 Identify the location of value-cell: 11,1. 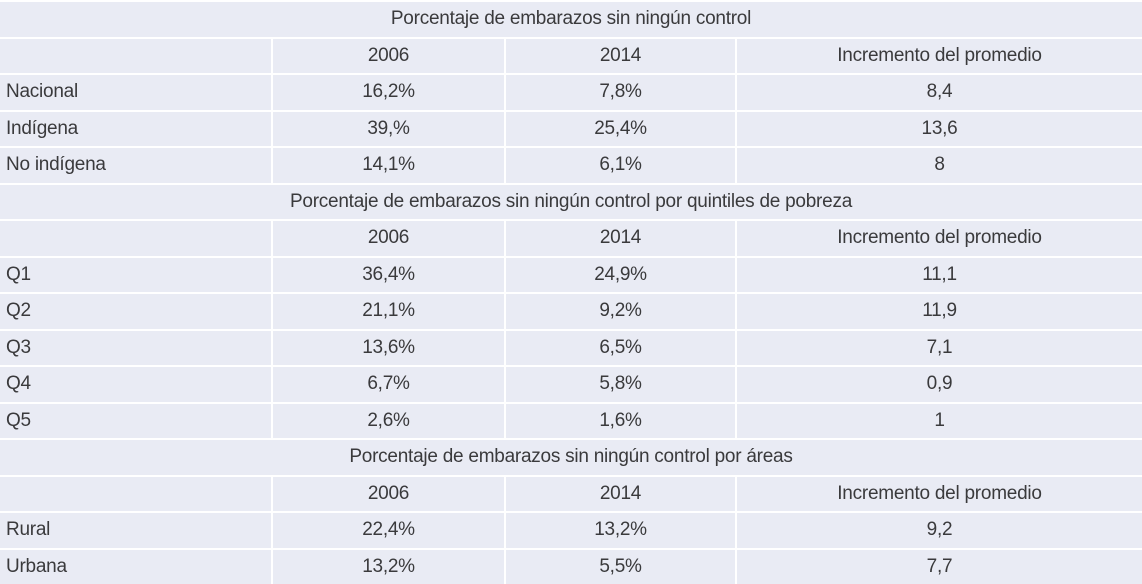
(938, 273).